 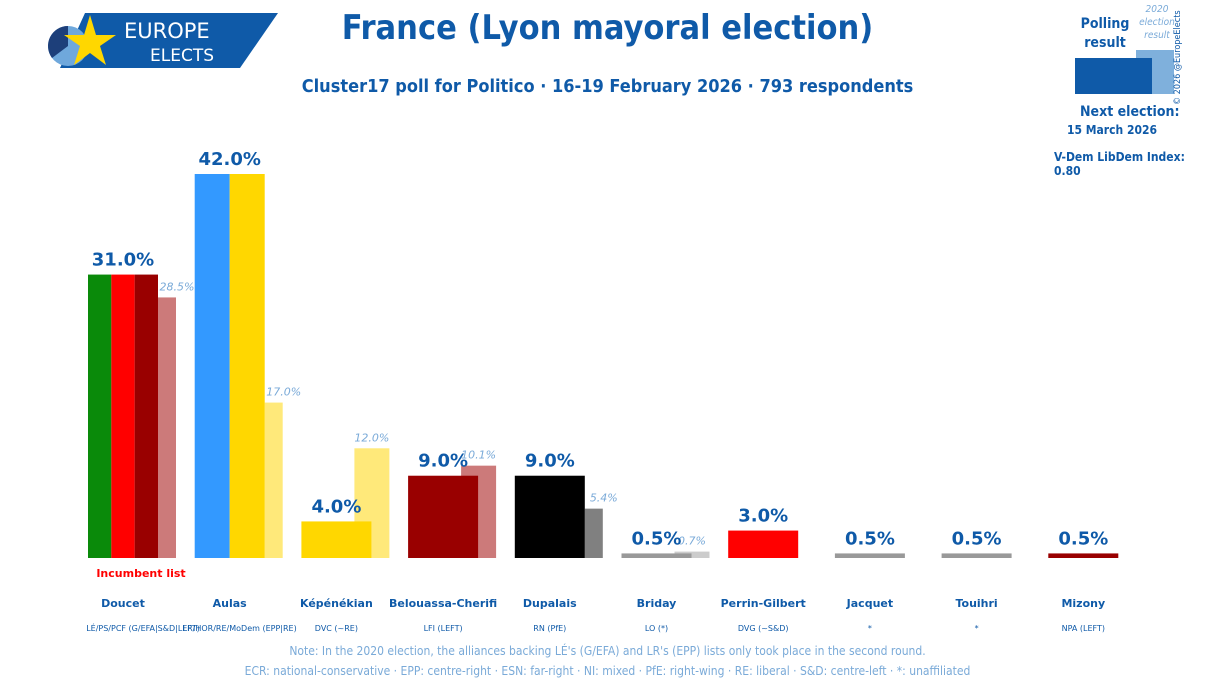 I want to click on bar-poll-label: 3.0%, so click(x=763, y=516).